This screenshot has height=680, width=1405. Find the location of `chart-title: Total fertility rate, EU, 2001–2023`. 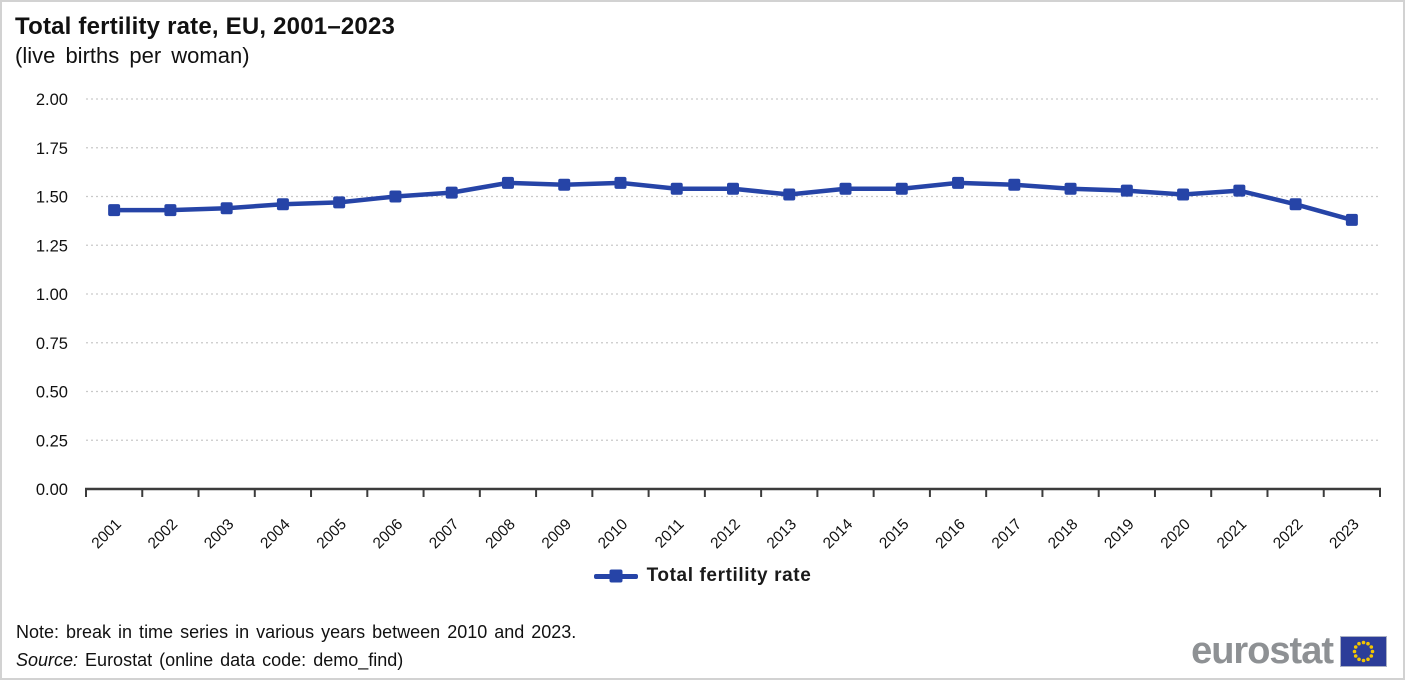

chart-title: Total fertility rate, EU, 2001–2023 is located at coordinates (205, 26).